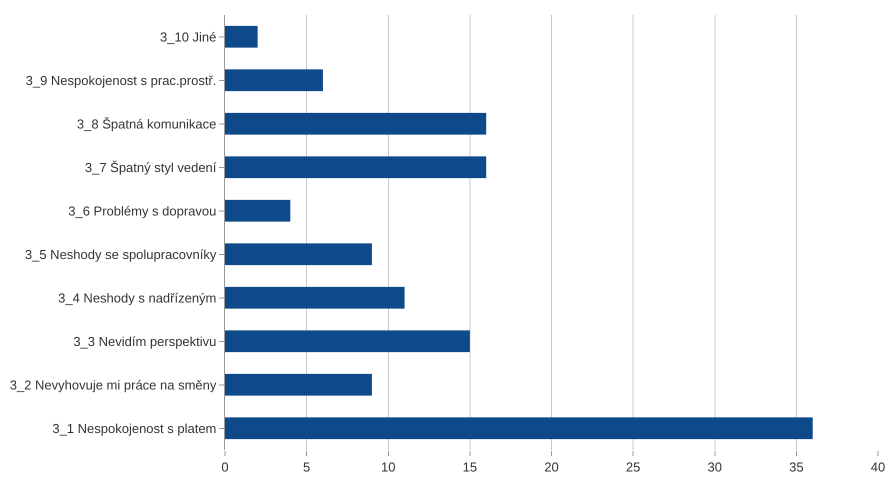 The width and height of the screenshot is (895, 485). What do you see at coordinates (146, 124) in the screenshot?
I see `y-tick-label: 3_8 Špatná komunikace` at bounding box center [146, 124].